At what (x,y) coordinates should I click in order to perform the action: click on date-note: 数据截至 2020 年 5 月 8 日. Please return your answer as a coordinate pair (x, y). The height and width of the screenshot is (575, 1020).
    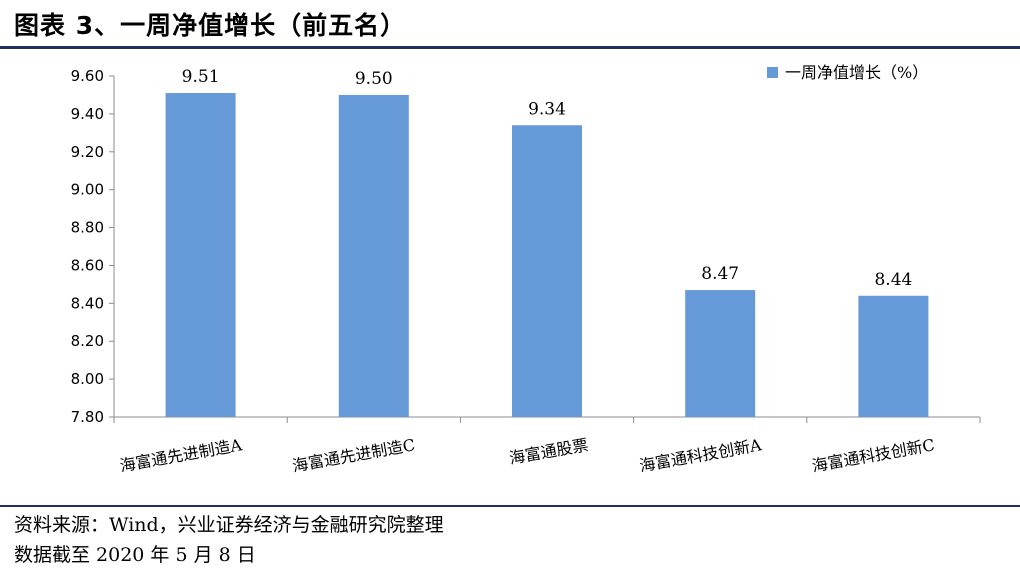
    Looking at the image, I should click on (135, 555).